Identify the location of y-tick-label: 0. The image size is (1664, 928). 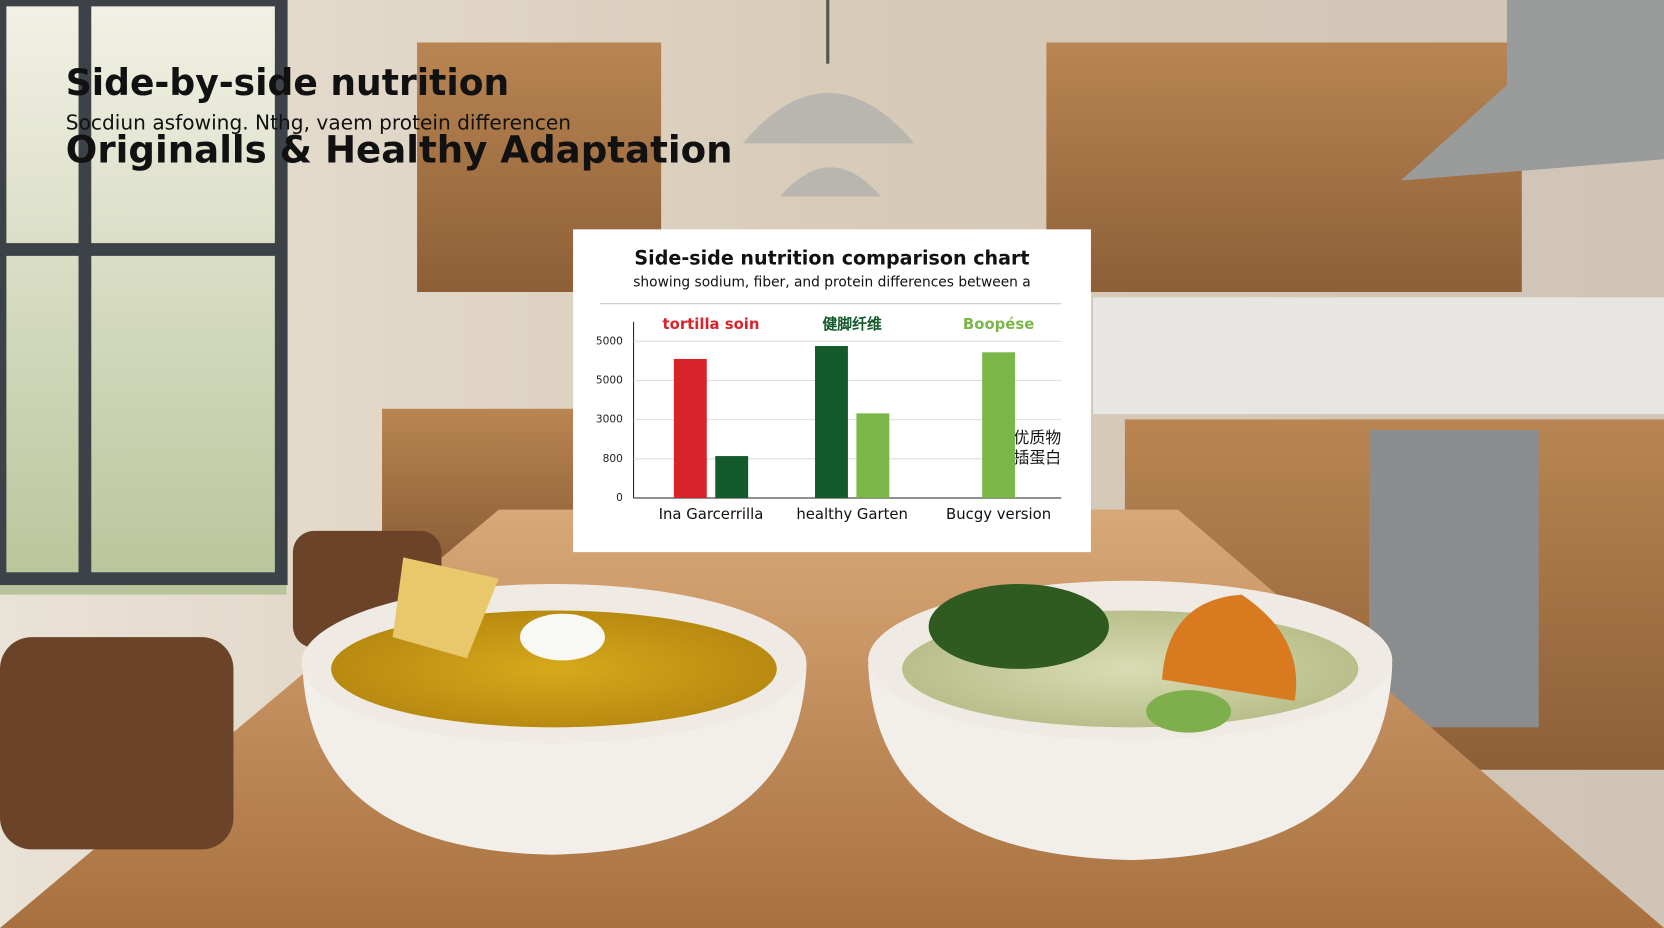
(619, 497).